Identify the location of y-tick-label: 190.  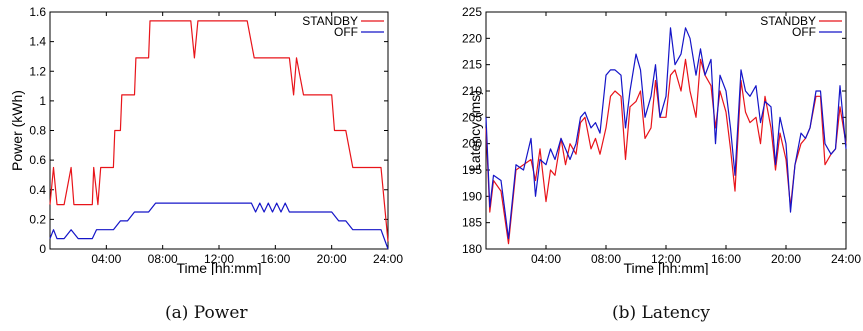
(472, 196).